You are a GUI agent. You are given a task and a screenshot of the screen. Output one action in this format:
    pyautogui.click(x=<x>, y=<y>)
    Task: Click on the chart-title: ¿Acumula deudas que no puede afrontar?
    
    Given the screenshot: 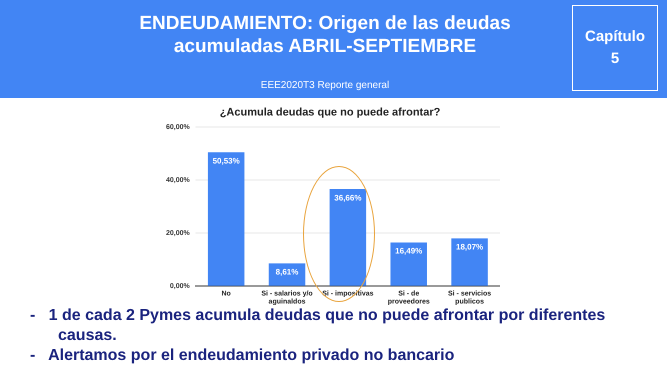 What is the action you would take?
    pyautogui.click(x=330, y=112)
    